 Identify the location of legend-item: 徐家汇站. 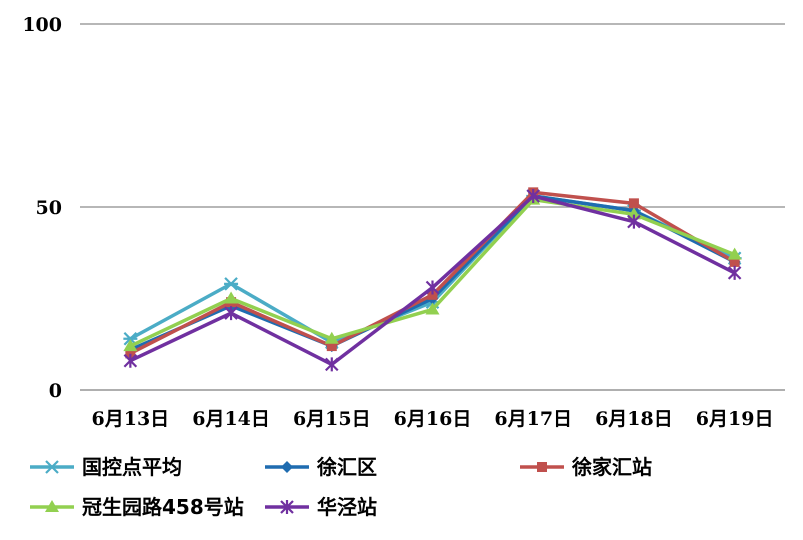
(586, 467).